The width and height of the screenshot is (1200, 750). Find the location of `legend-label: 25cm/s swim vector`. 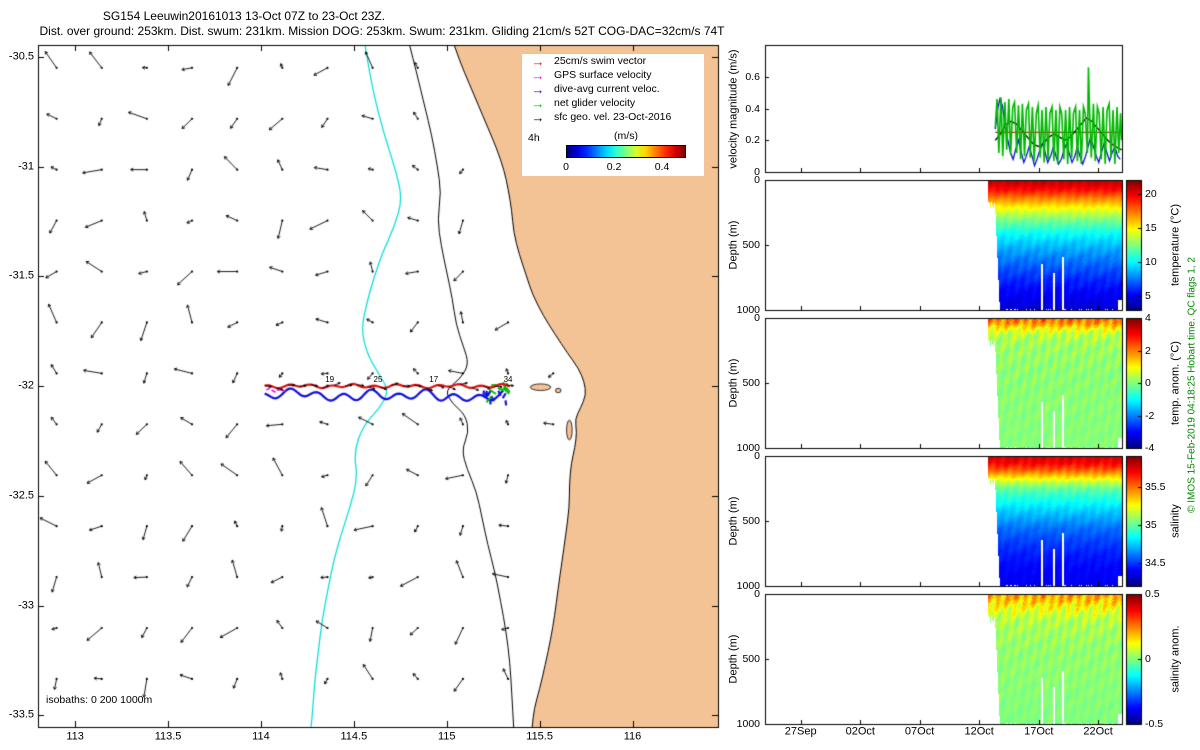

legend-label: 25cm/s swim vector is located at coordinates (600, 61).